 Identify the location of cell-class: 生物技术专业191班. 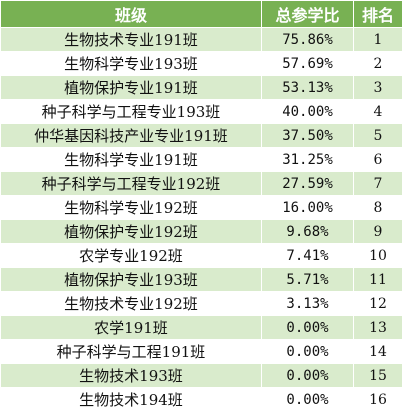
(131, 40).